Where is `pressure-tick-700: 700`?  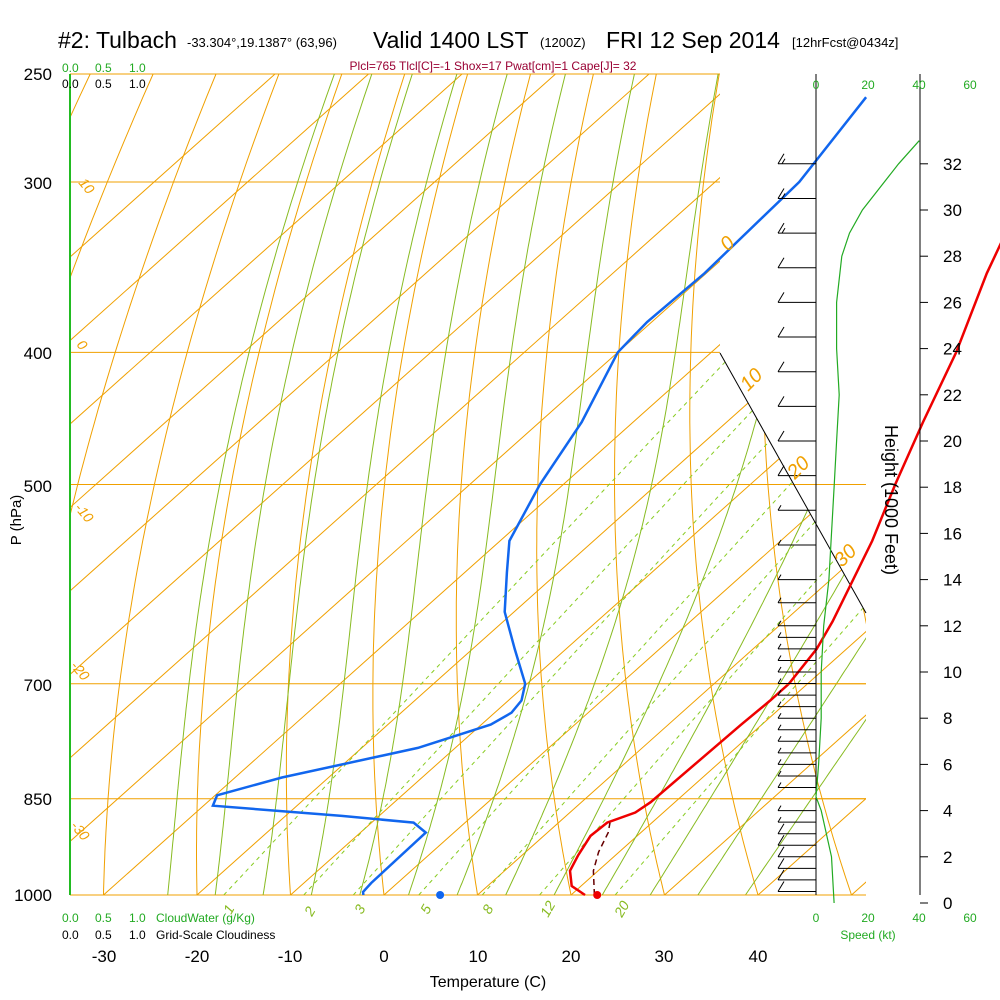 pressure-tick-700: 700 is located at coordinates (38, 685).